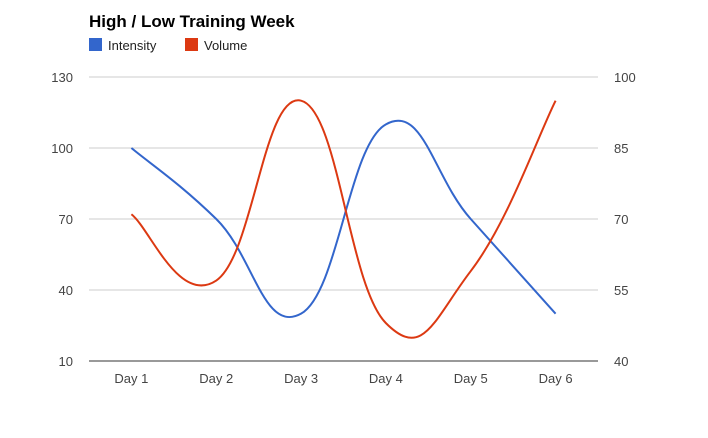 This screenshot has height=438, width=708. Describe the element at coordinates (66, 361) in the screenshot. I see `left-tick-label: 10` at that location.